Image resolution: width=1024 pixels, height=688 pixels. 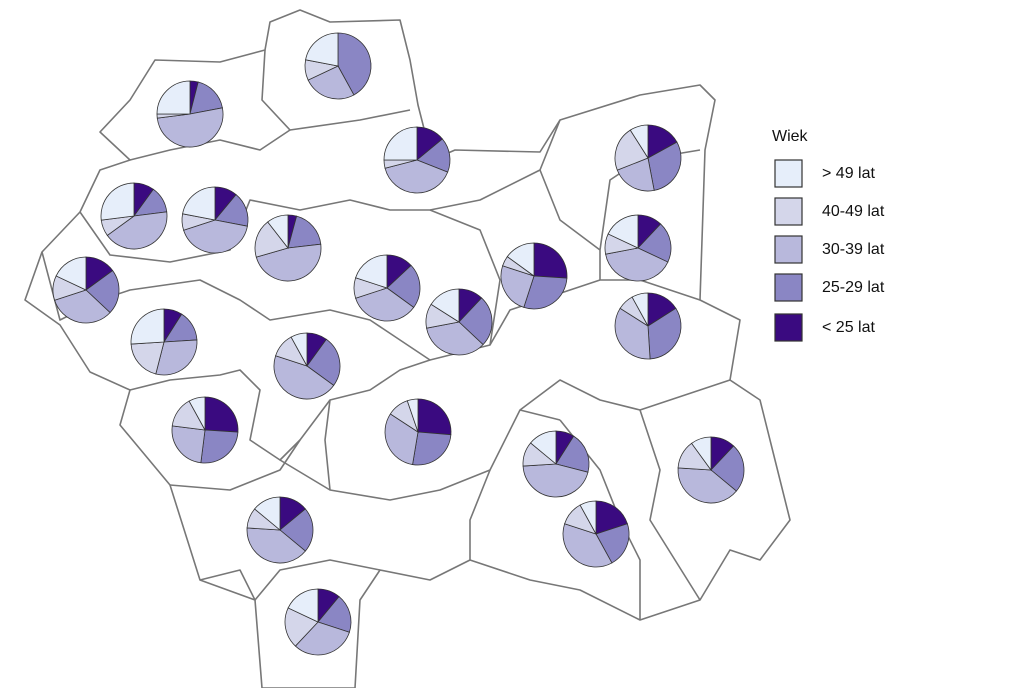 I want to click on legend-label: 25-29 lat, so click(x=853, y=287).